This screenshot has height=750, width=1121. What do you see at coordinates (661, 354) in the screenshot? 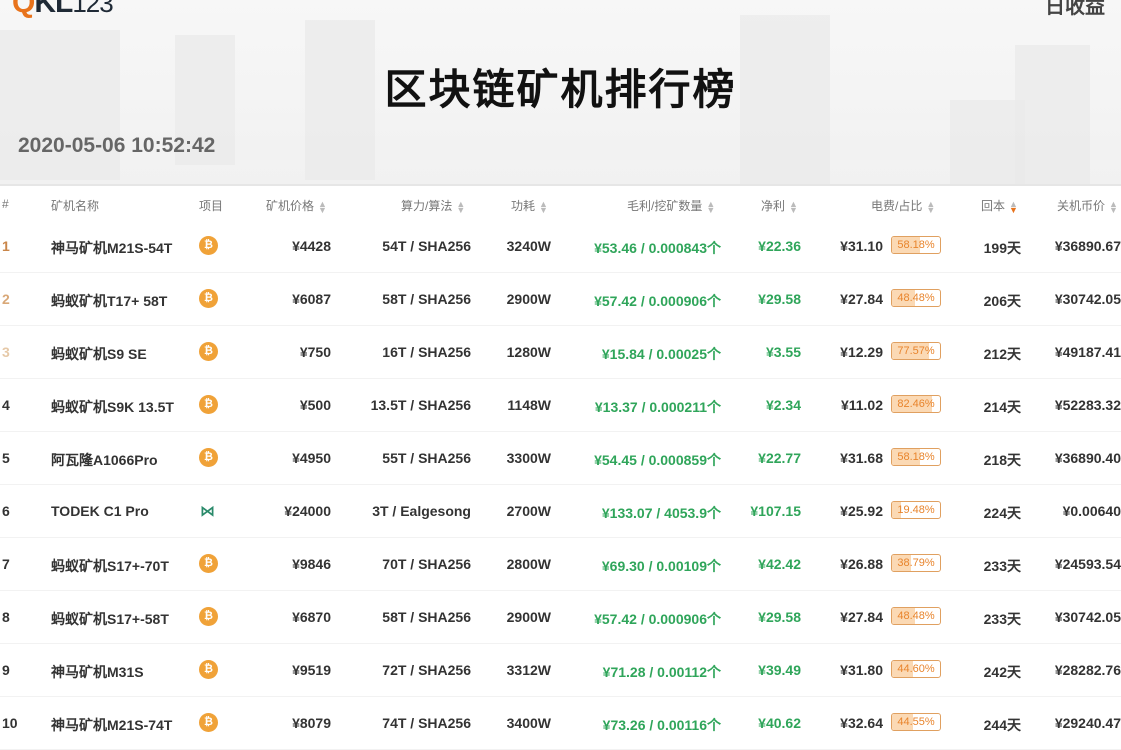
I see `gross-profit: ¥15.84 / 0.00025个` at bounding box center [661, 354].